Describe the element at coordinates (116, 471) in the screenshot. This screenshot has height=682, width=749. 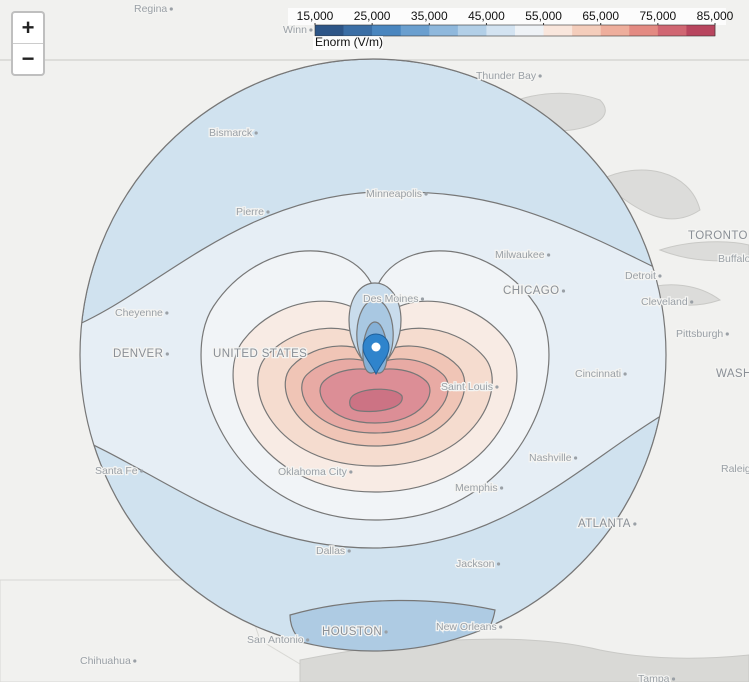
I see `place-label: Santa Fe` at that location.